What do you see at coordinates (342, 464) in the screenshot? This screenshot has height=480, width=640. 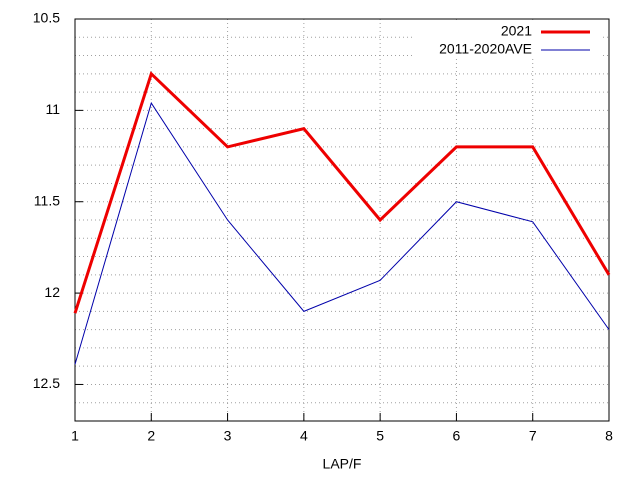 I see `x-axis-label: LAP/F` at bounding box center [342, 464].